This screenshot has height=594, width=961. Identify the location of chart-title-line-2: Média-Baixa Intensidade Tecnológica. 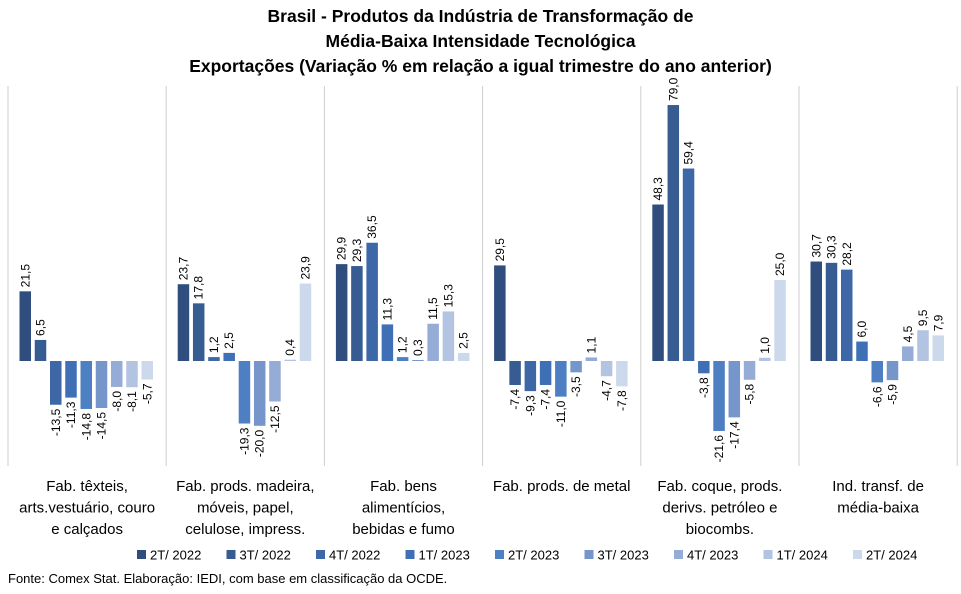
(480, 41).